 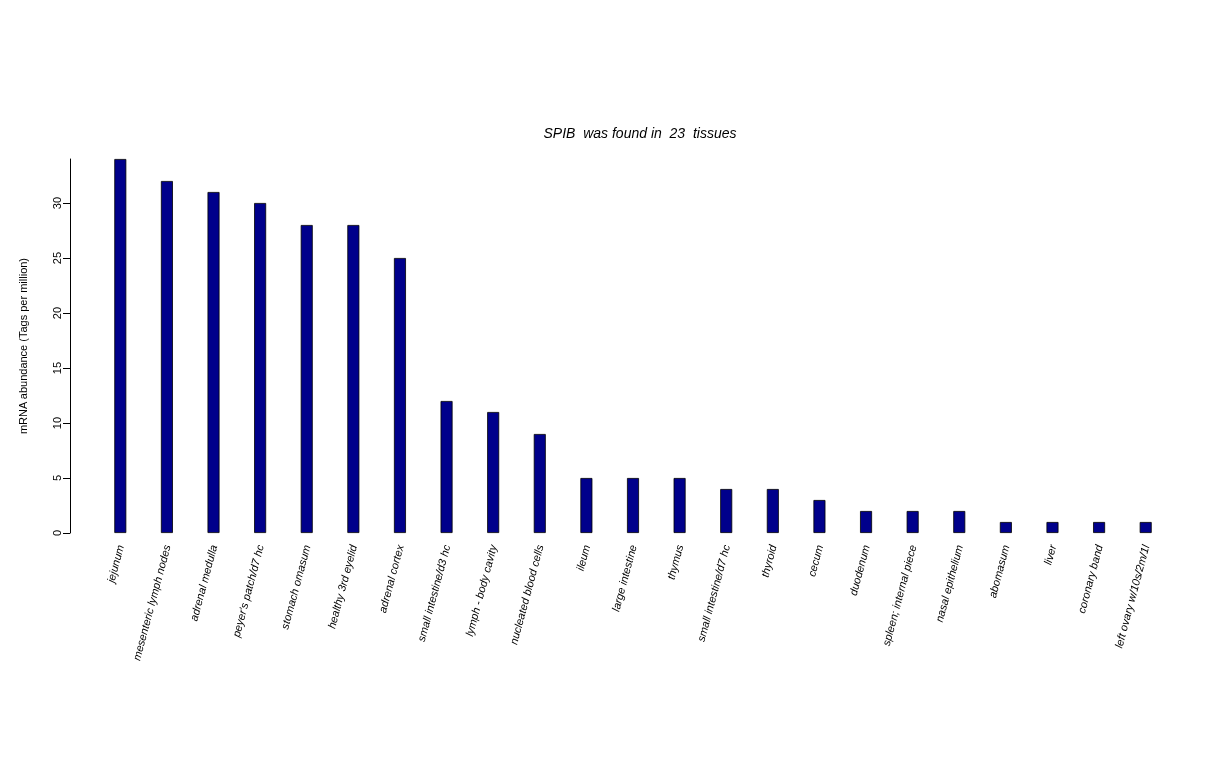 I want to click on y-tick-label: 0, so click(x=56, y=533).